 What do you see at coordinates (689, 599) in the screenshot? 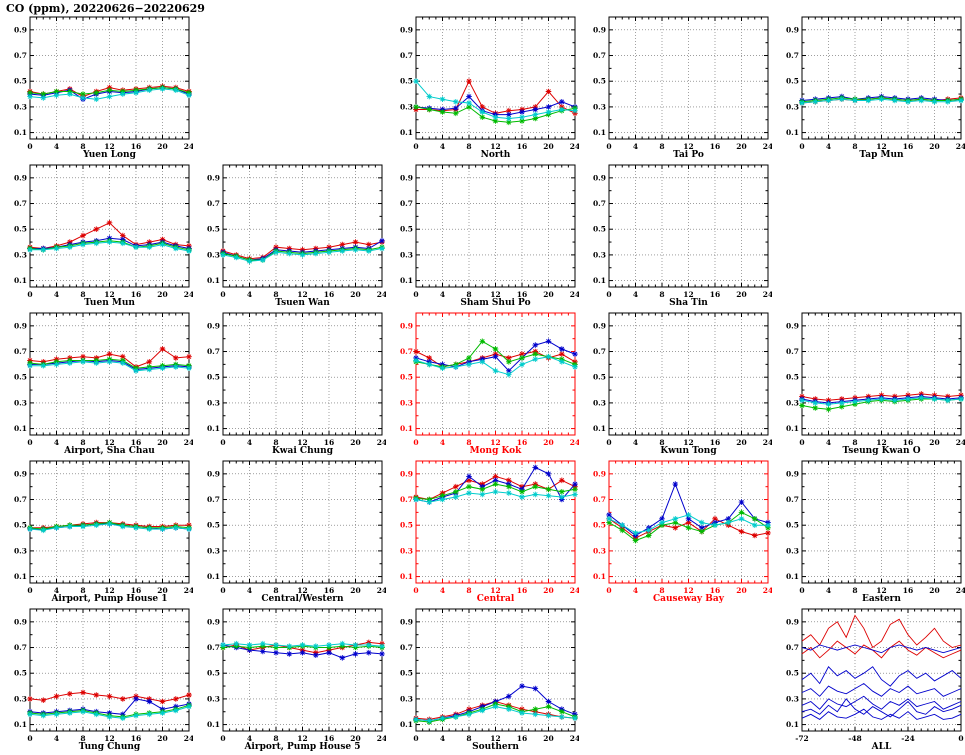
I see `chart-title: Causeway Bay` at bounding box center [689, 599].